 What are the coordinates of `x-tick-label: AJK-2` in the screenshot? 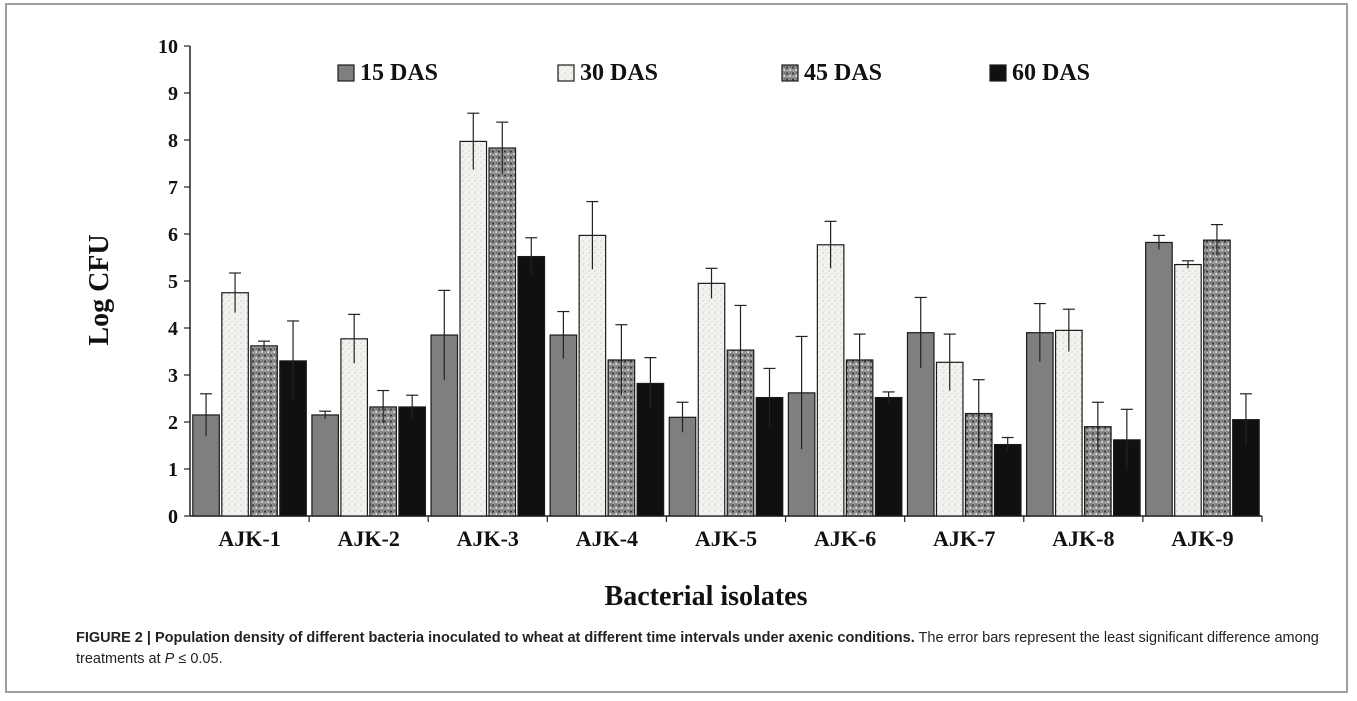 It's located at (369, 538).